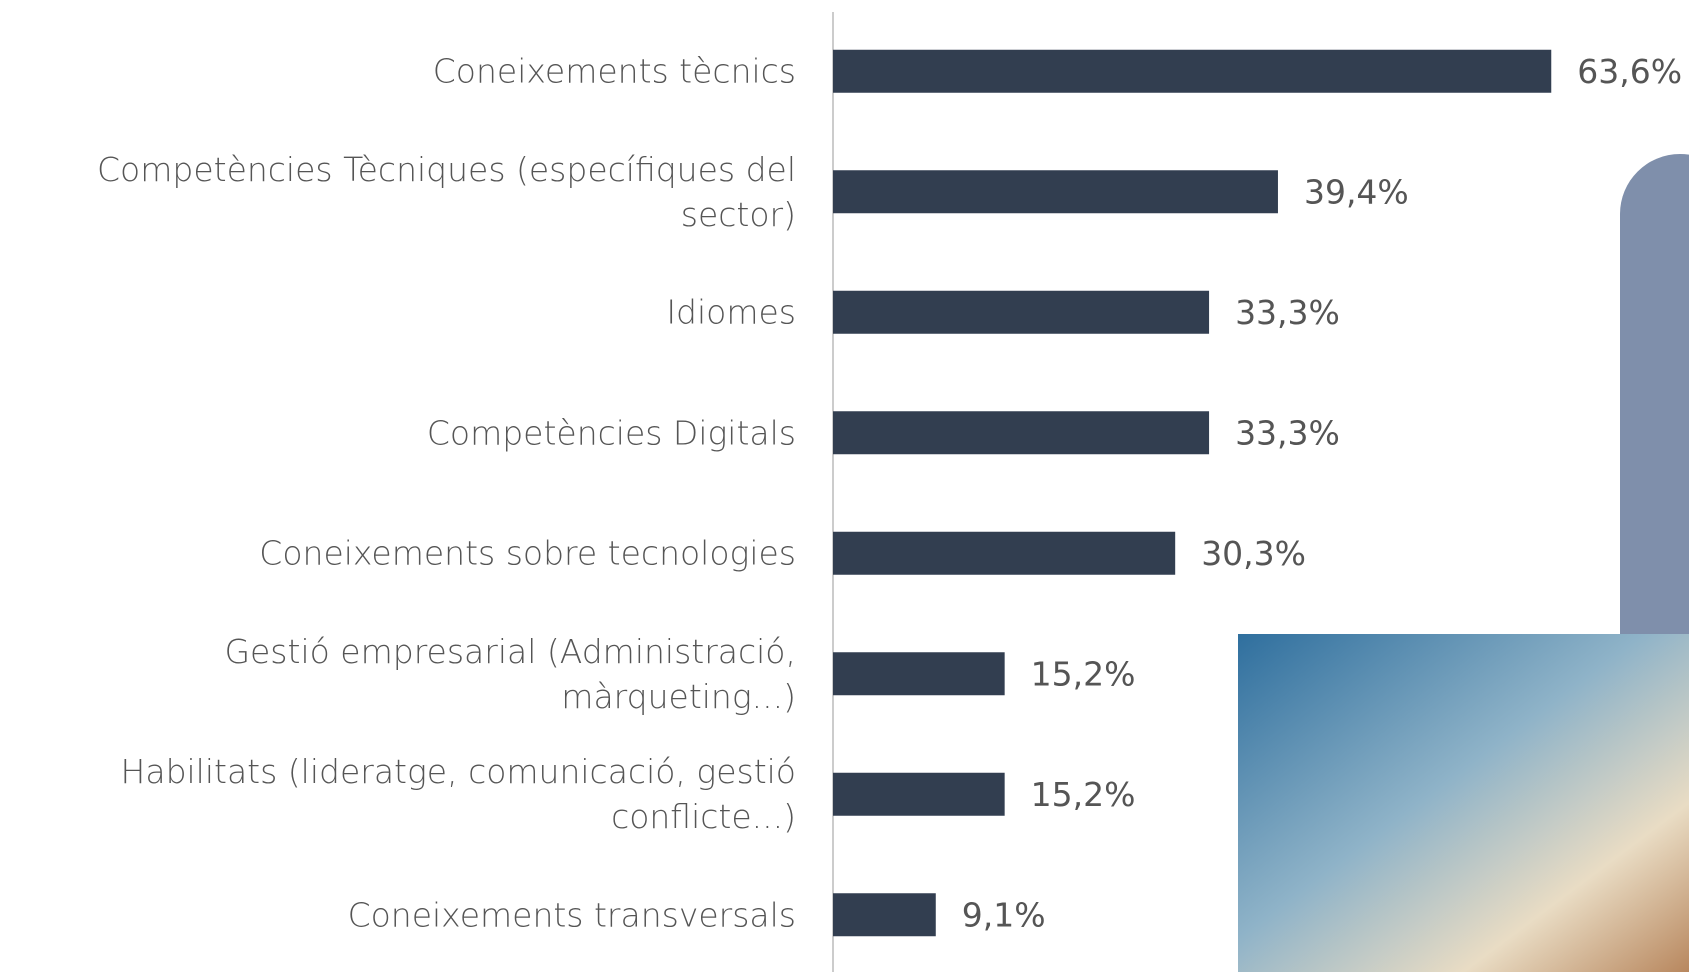 Image resolution: width=1689 pixels, height=972 pixels. I want to click on value-label: 39,4%, so click(1356, 191).